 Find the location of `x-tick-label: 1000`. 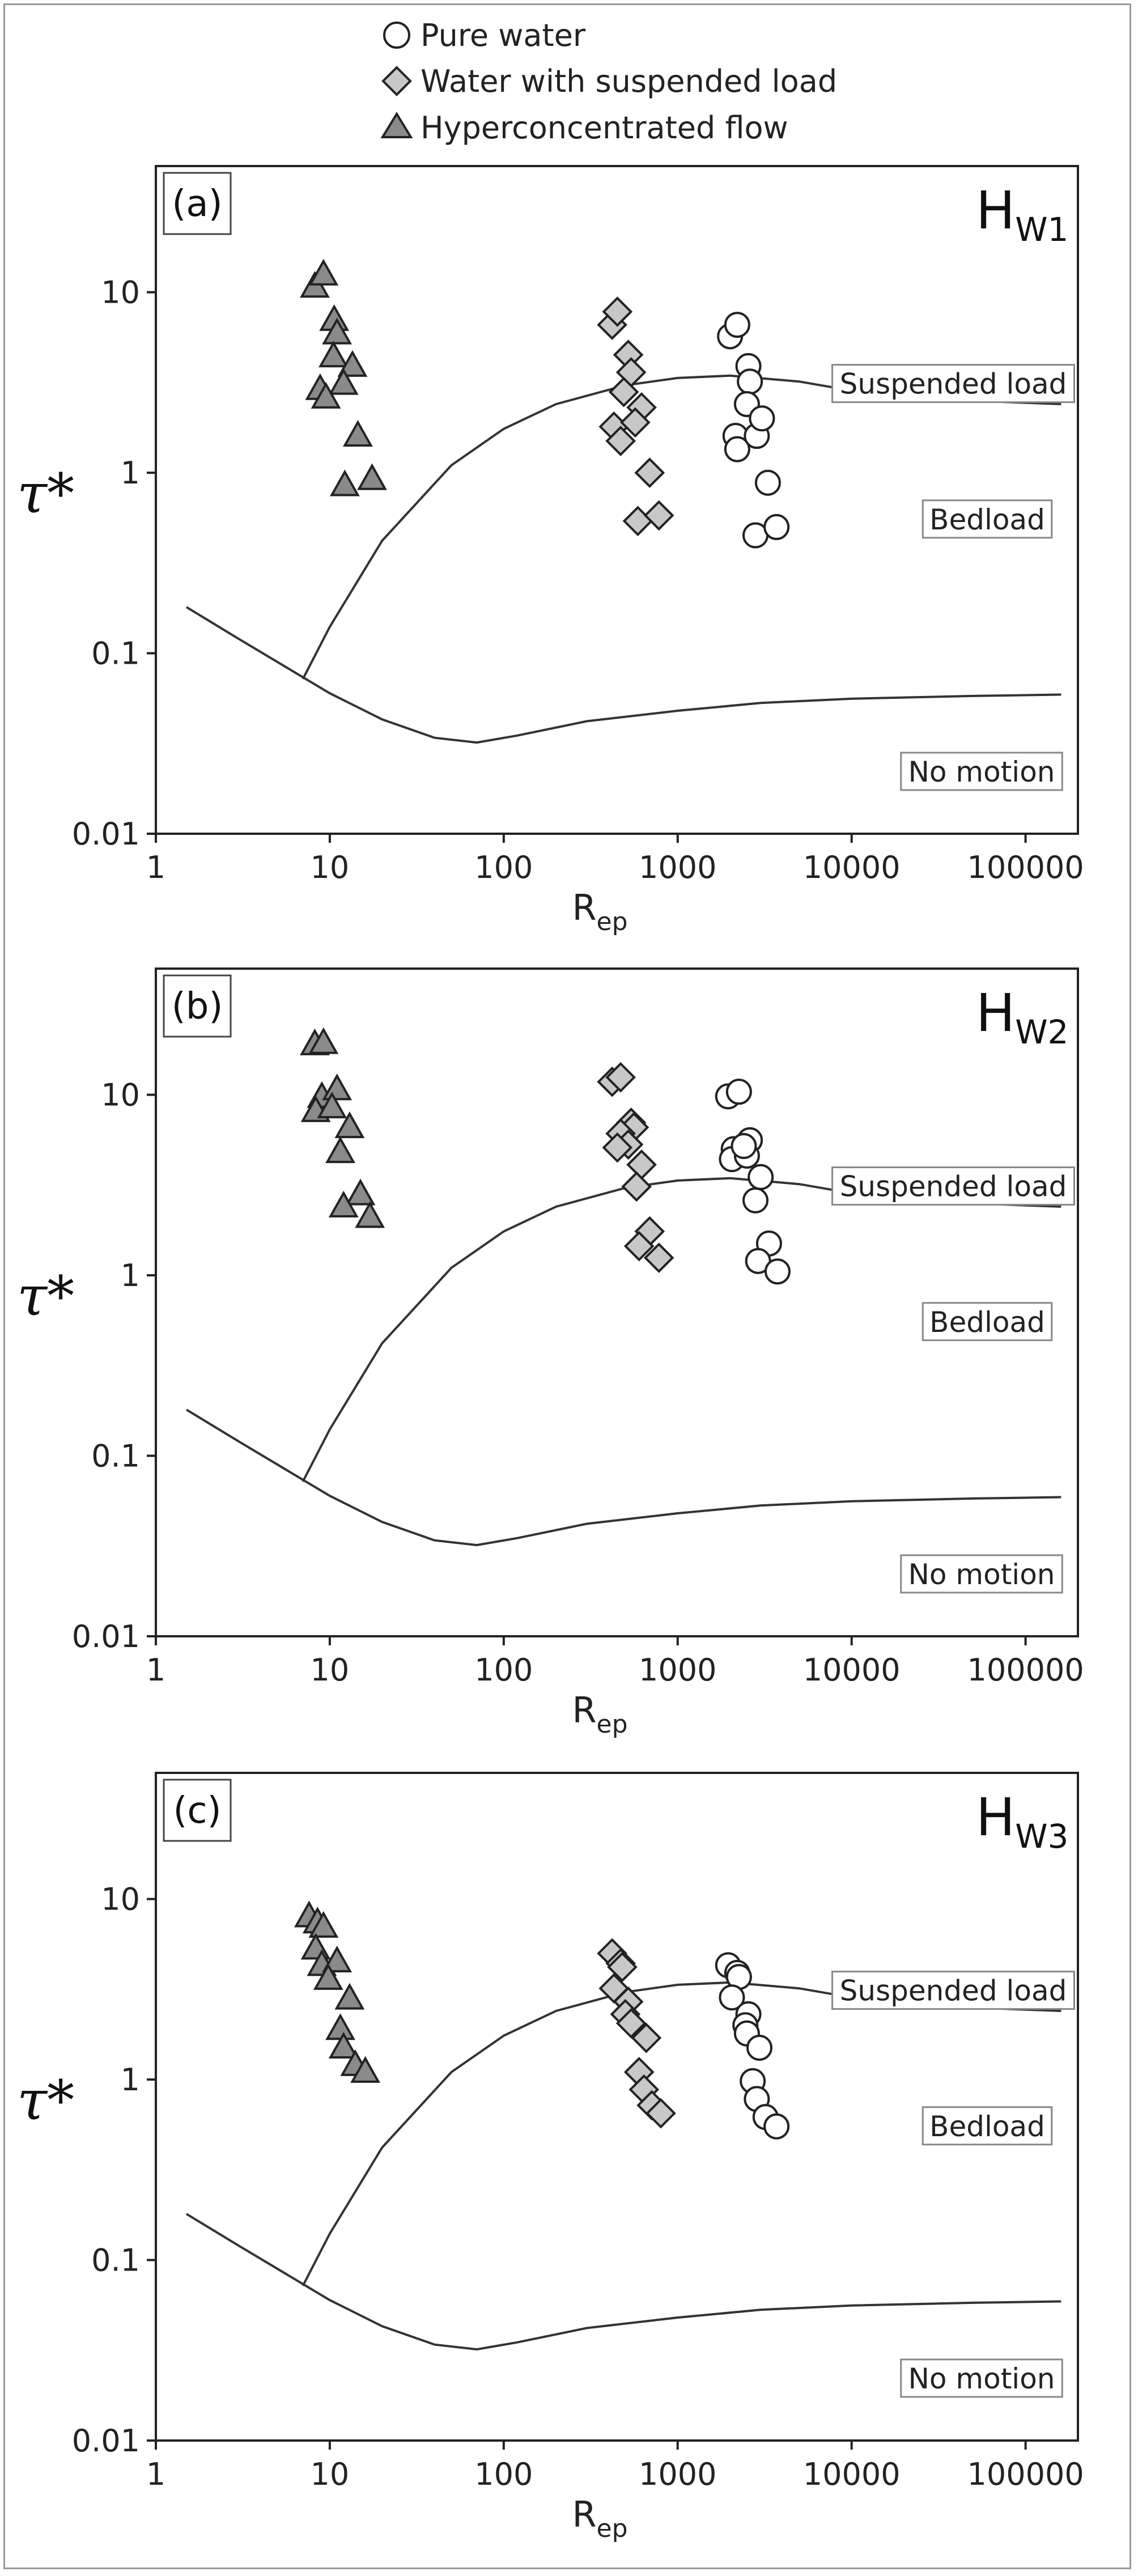

x-tick-label: 1000 is located at coordinates (677, 1670).